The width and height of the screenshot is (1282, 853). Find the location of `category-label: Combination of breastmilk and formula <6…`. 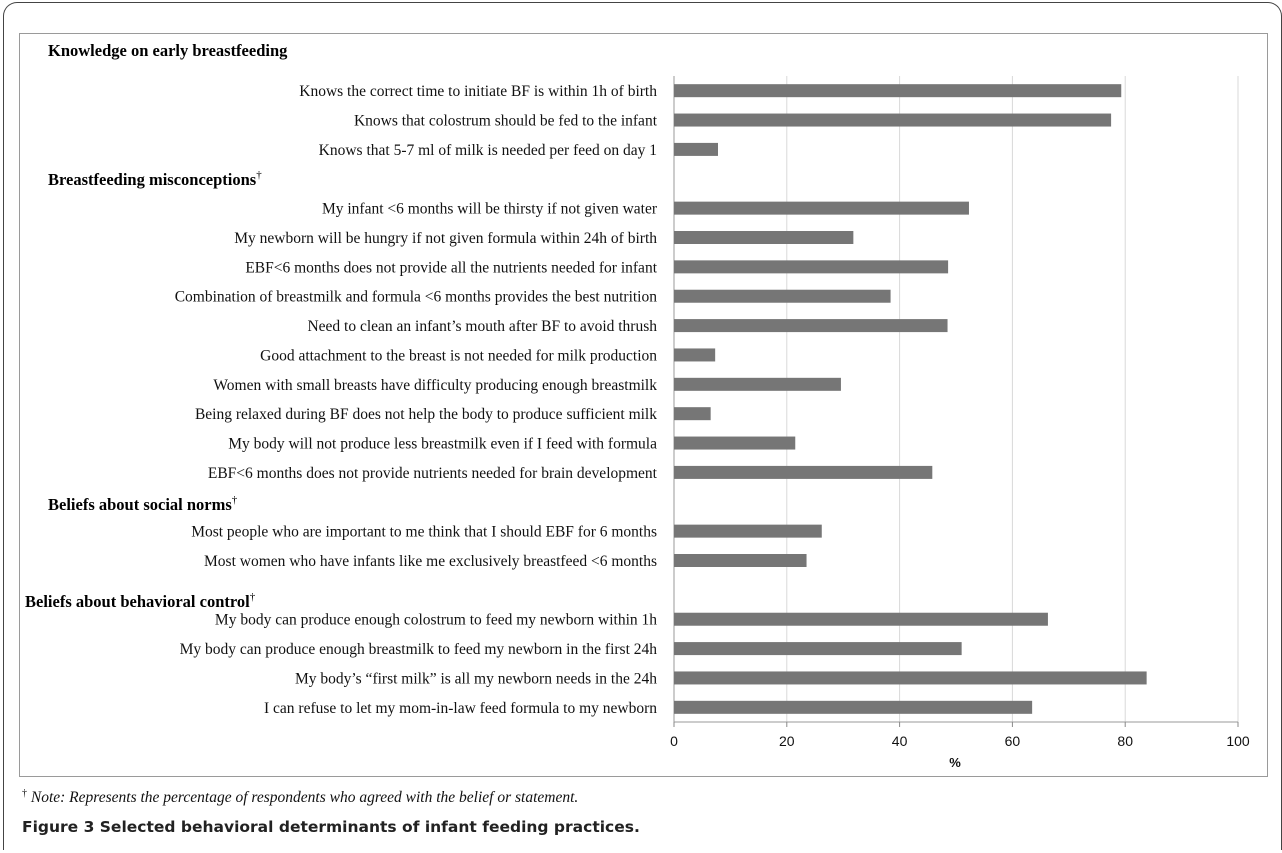

category-label: Combination of breastmilk and formula <6… is located at coordinates (416, 297).